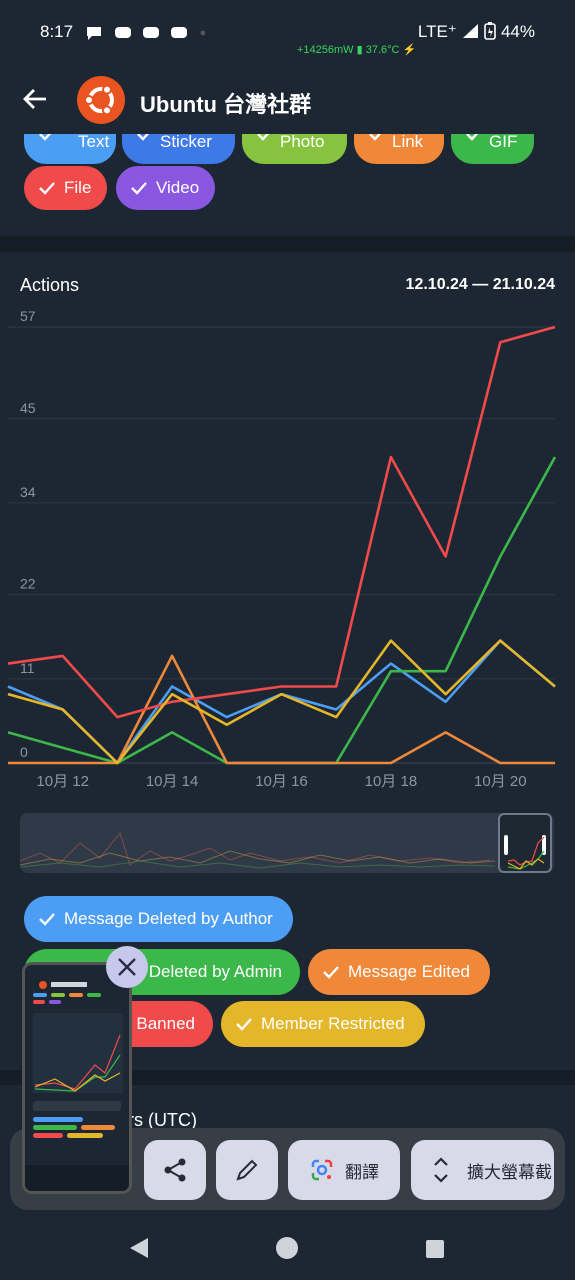 The image size is (575, 1280). I want to click on y-tick-label: 0, so click(24, 752).